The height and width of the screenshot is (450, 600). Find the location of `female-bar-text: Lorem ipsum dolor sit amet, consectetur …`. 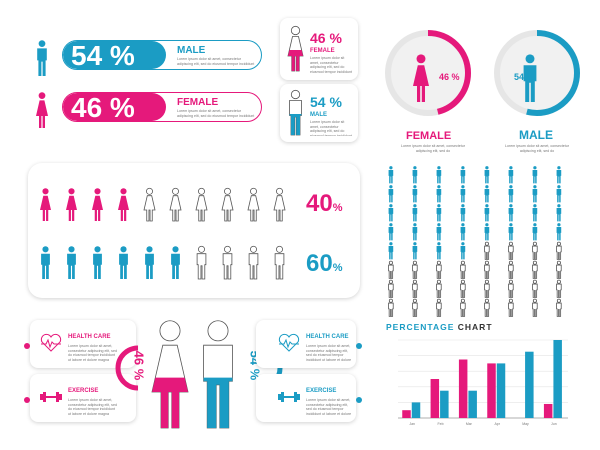

female-bar-text: Lorem ipsum dolor sit amet, consectetur … is located at coordinates (216, 113).